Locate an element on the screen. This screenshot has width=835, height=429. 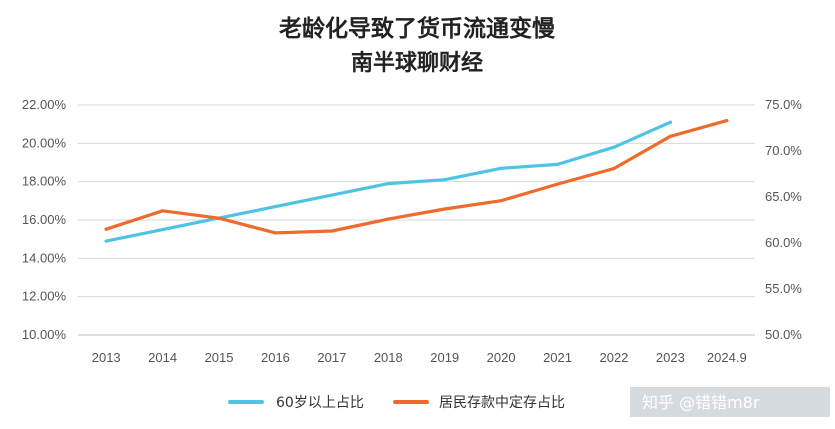
y-right-tick-label: 55.0% is located at coordinates (783, 288).